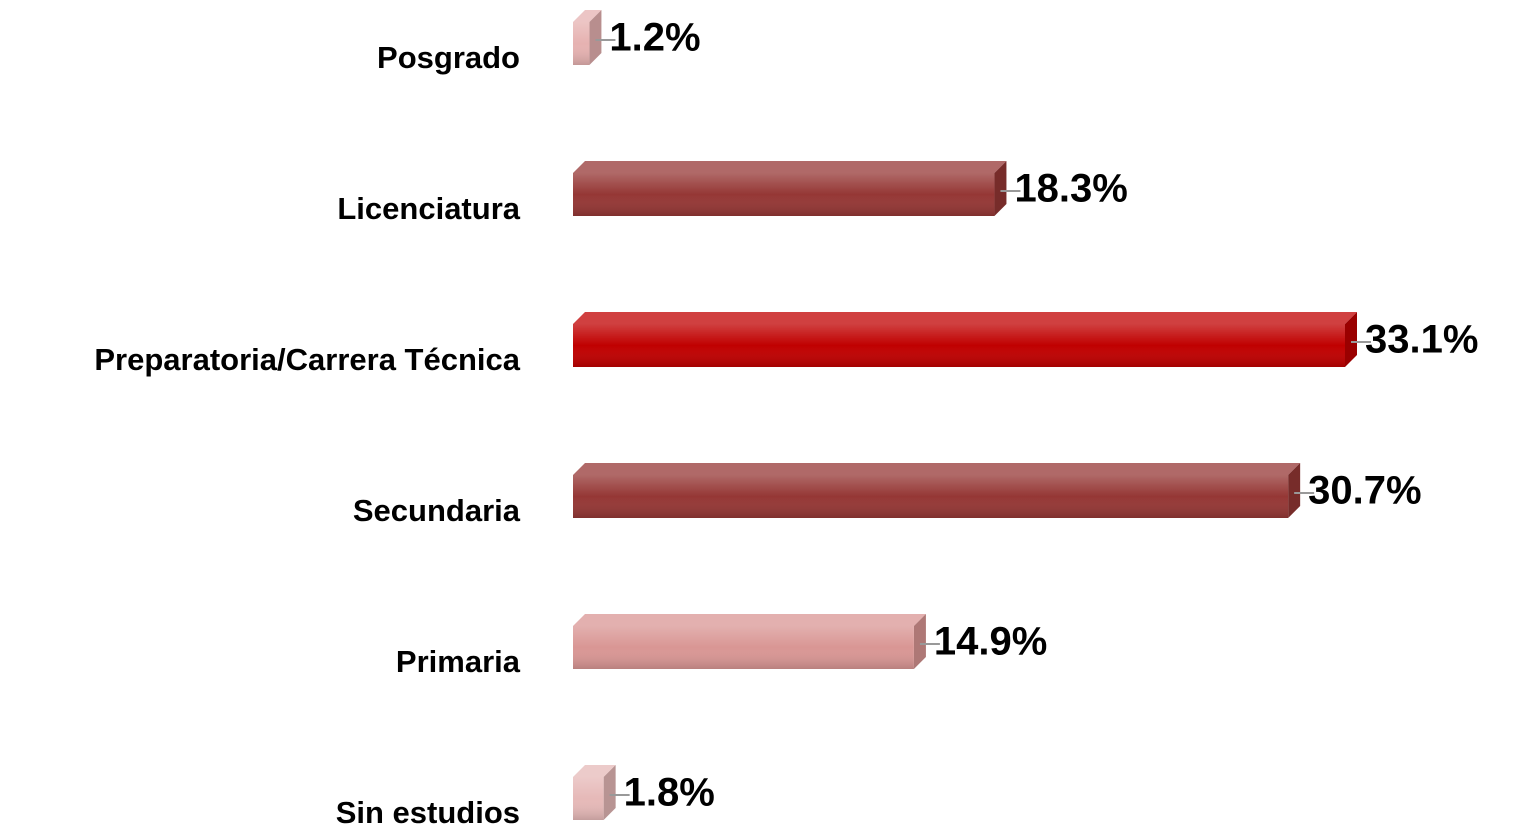 The image size is (1533, 836). Describe the element at coordinates (1364, 491) in the screenshot. I see `value-label: 30.7%` at that location.